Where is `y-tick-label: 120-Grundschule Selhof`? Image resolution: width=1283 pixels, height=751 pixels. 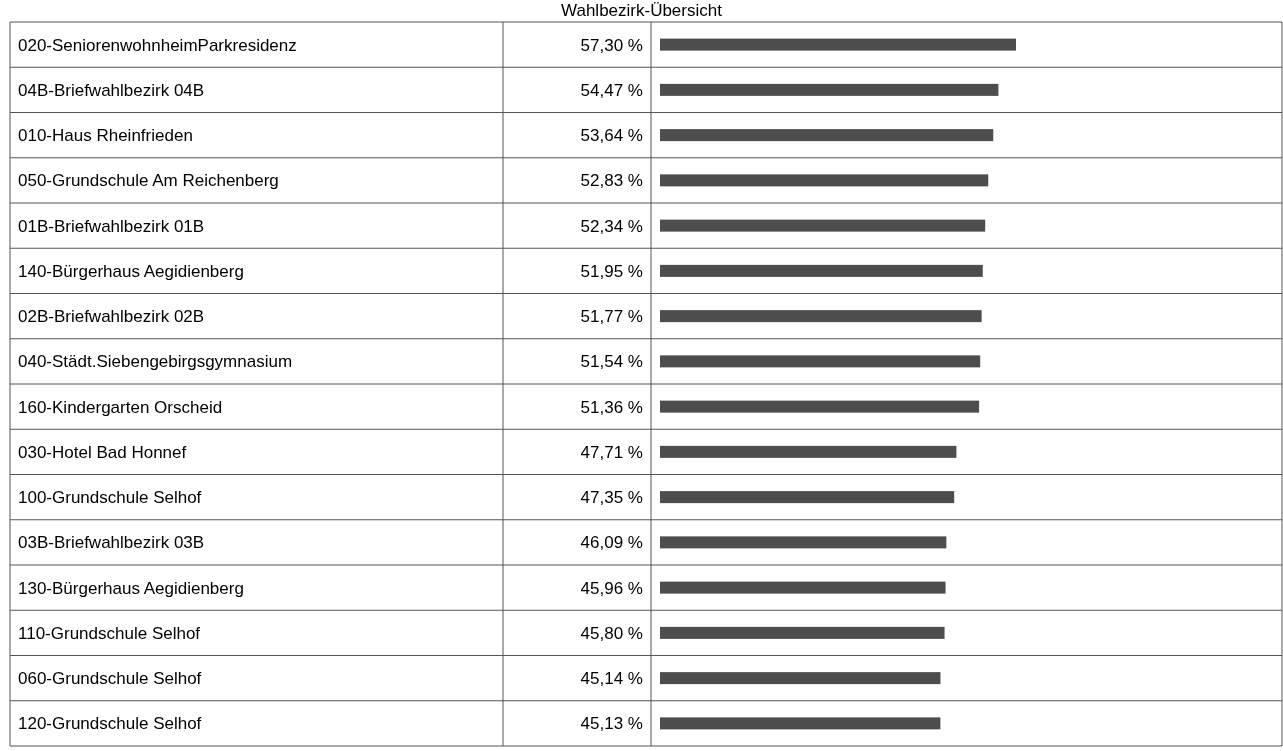
y-tick-label: 120-Grundschule Selhof is located at coordinates (110, 724).